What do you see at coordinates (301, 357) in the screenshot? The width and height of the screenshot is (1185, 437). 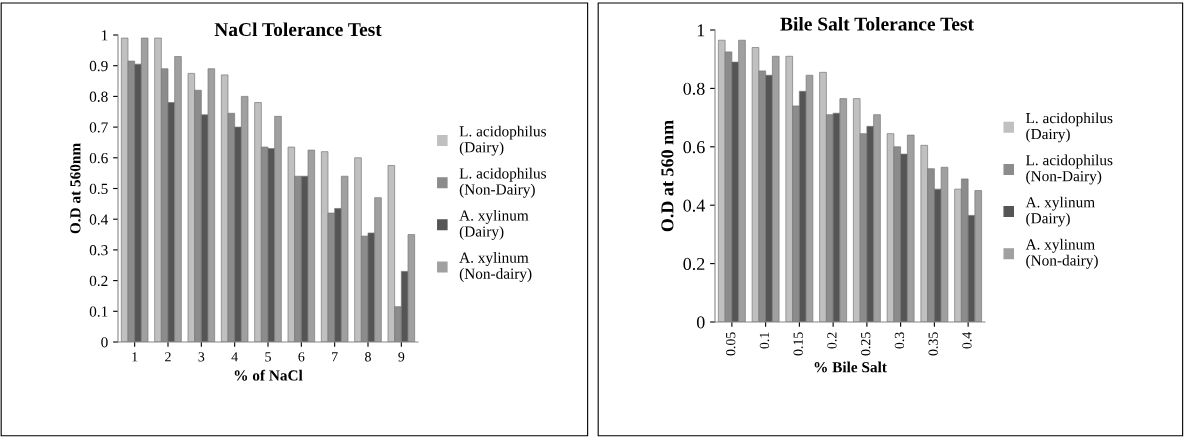 I see `x-tick-label: 6` at bounding box center [301, 357].